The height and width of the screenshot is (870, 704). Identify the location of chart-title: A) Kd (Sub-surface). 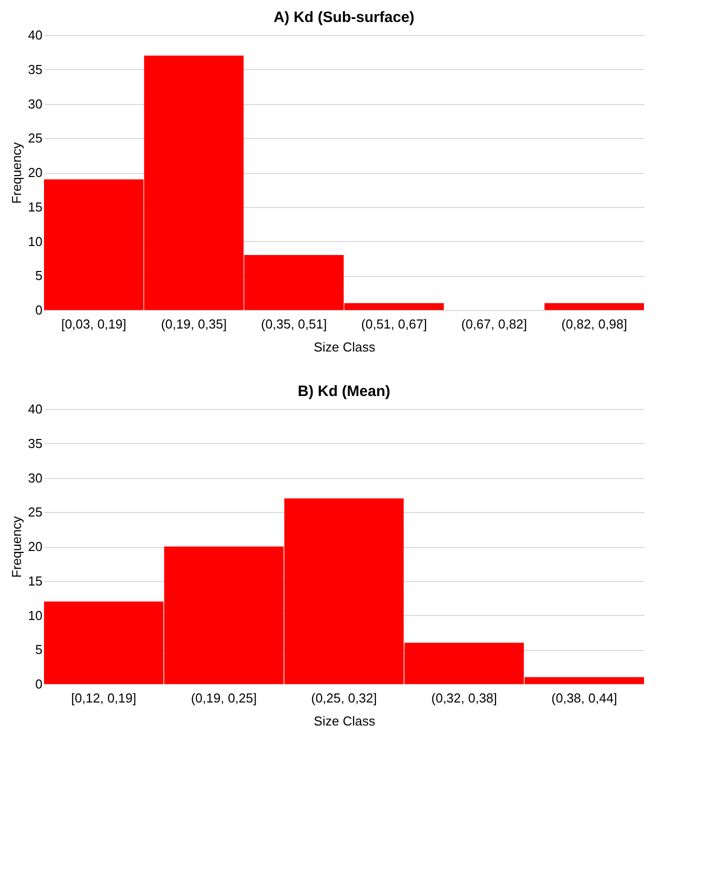
(344, 17).